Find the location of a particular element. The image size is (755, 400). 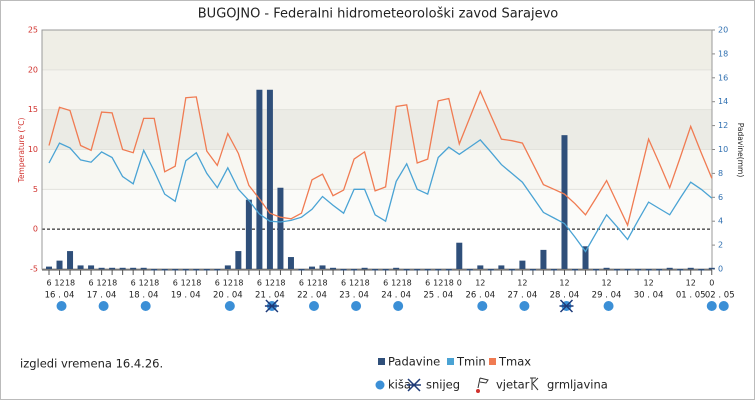

footnote: izgledi vremena 16.4.26. is located at coordinates (91, 364).